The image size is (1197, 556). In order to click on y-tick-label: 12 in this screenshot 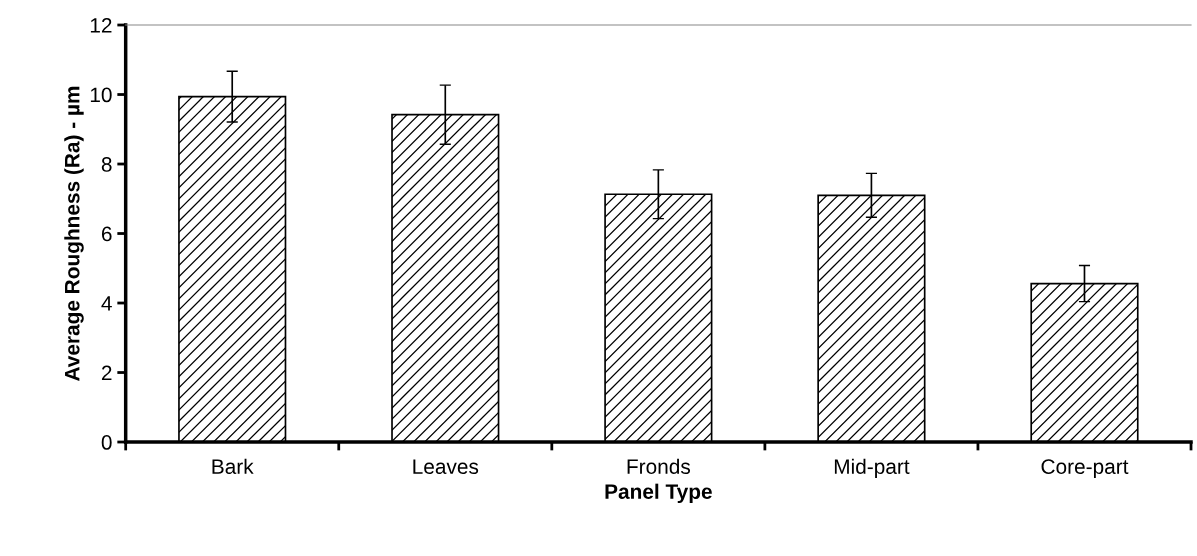, I will do `click(101, 25)`.